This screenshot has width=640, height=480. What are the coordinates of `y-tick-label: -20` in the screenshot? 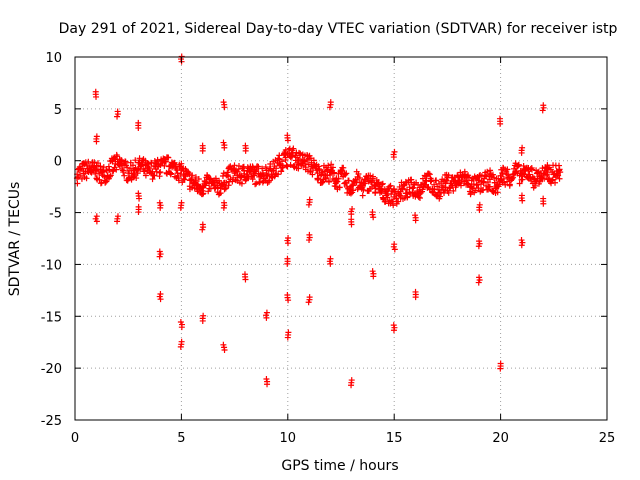 It's located at (51, 369).